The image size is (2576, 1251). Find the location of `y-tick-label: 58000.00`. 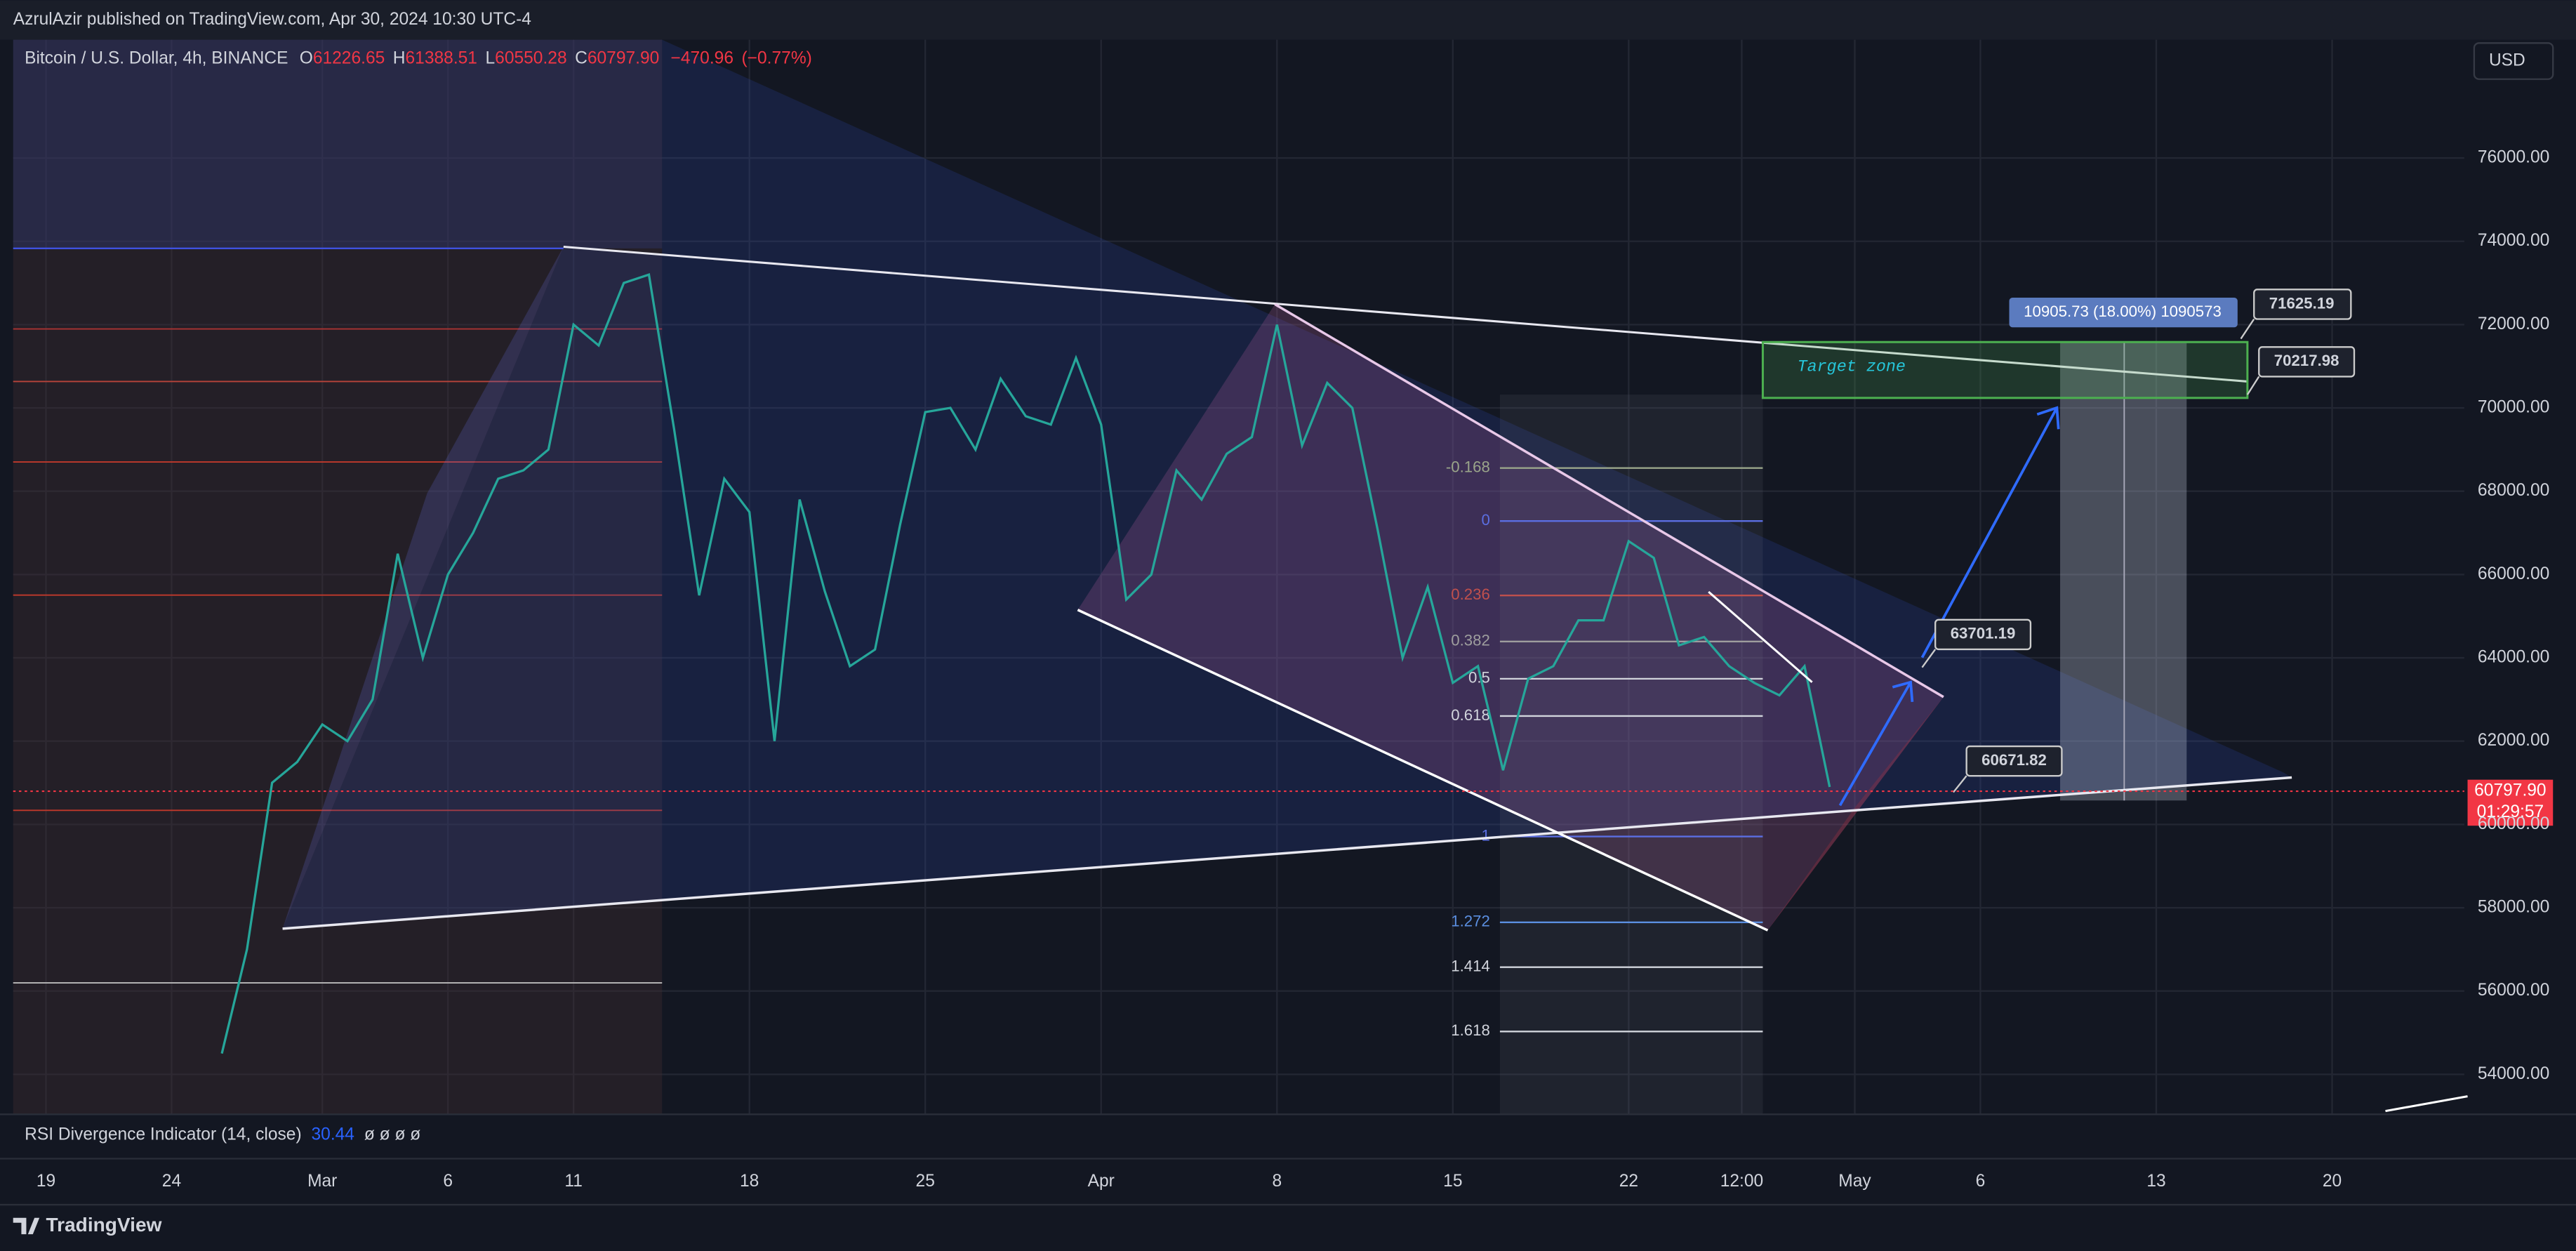

y-tick-label: 58000.00 is located at coordinates (2513, 907).